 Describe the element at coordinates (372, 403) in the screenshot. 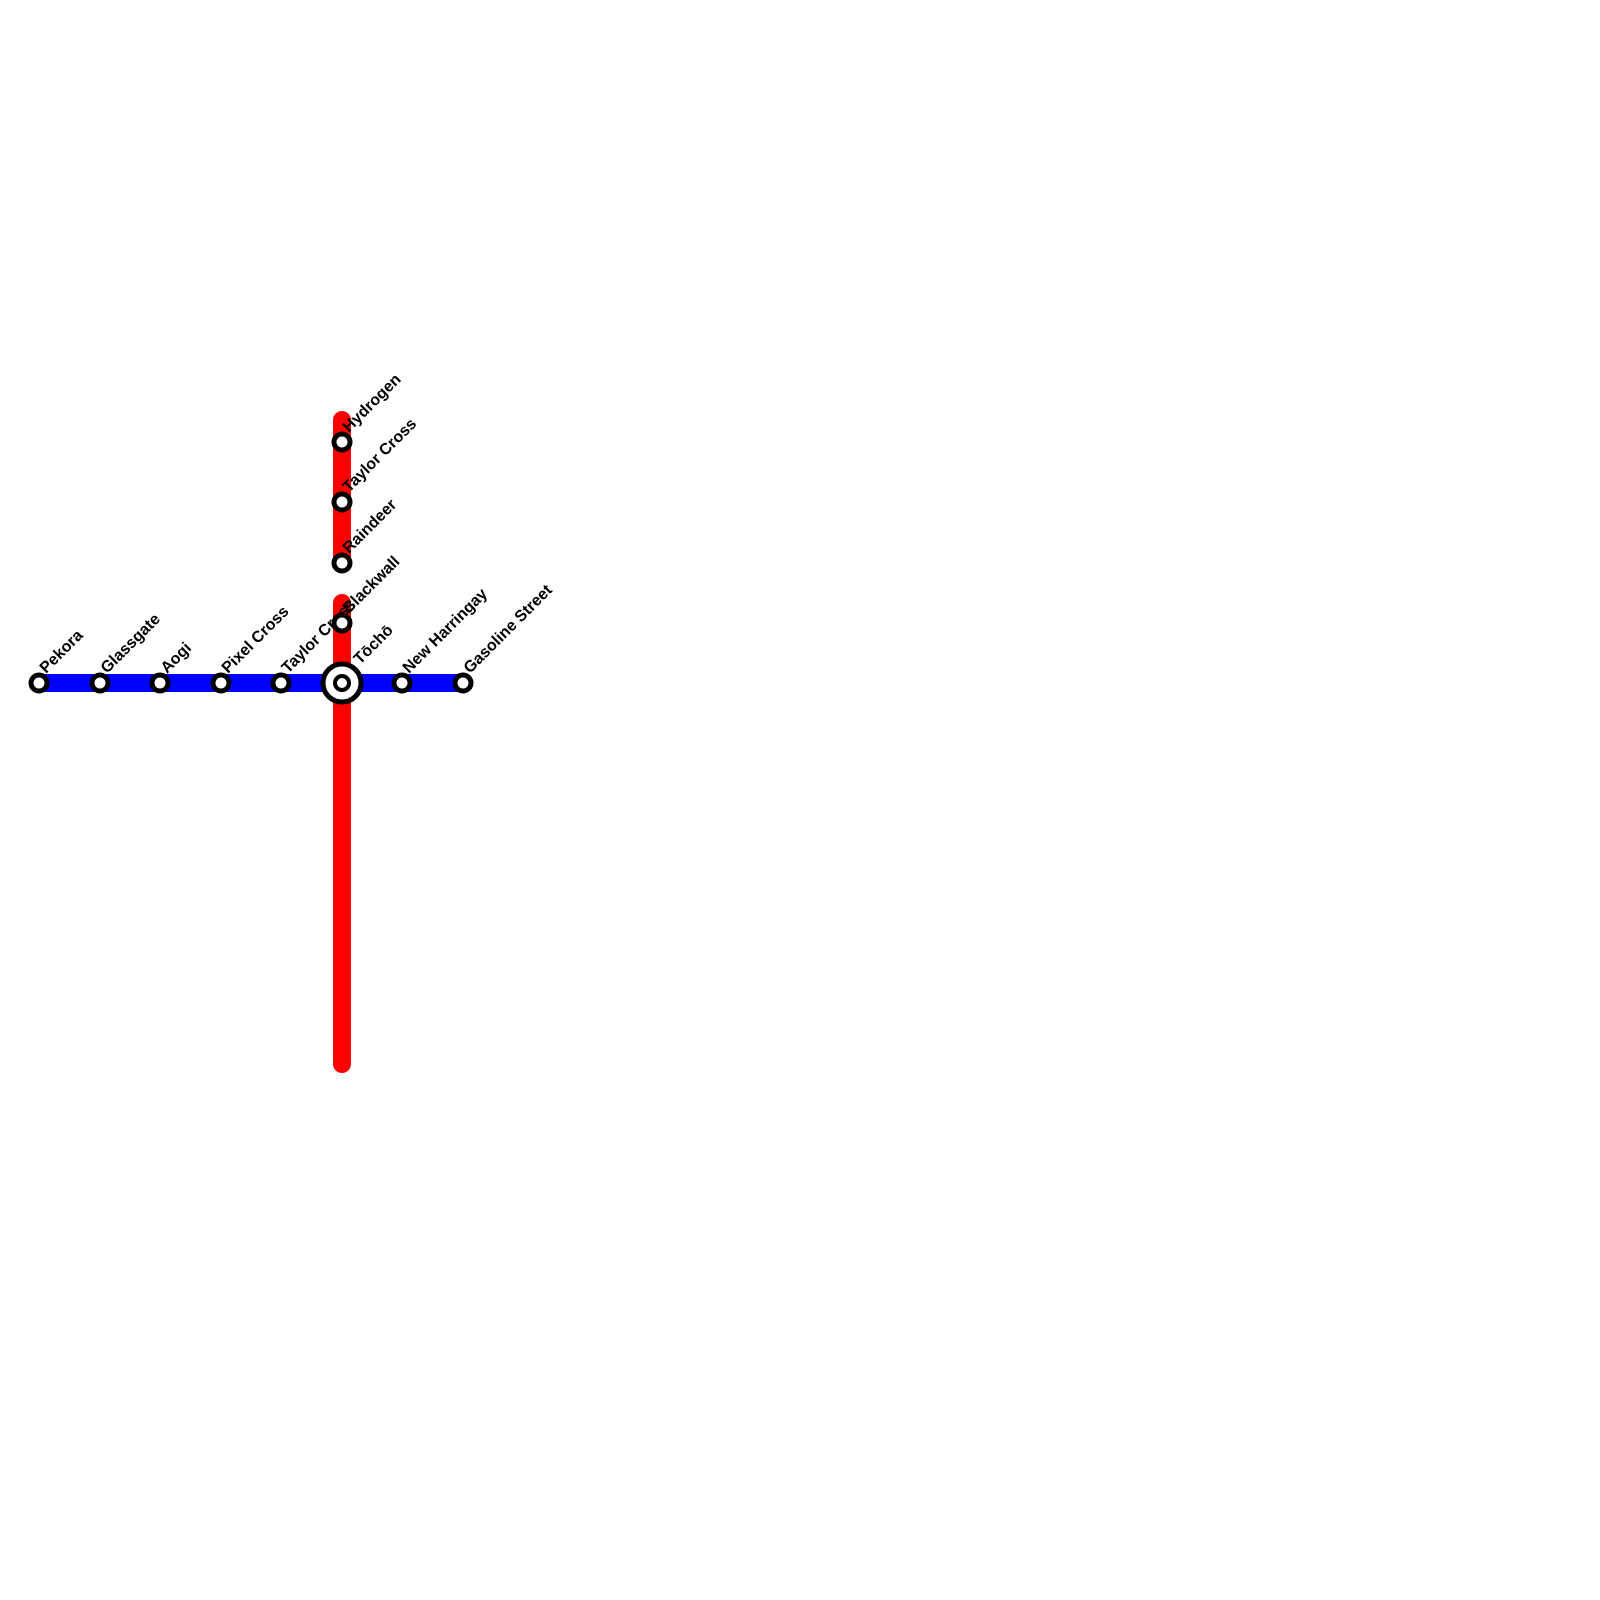

I see `station-label: Hydrogen` at that location.